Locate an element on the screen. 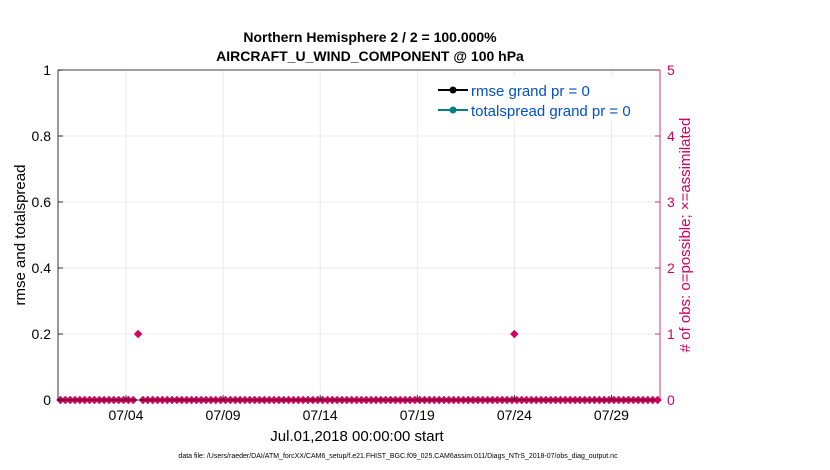  x-tick-label: 07/29 is located at coordinates (611, 415).